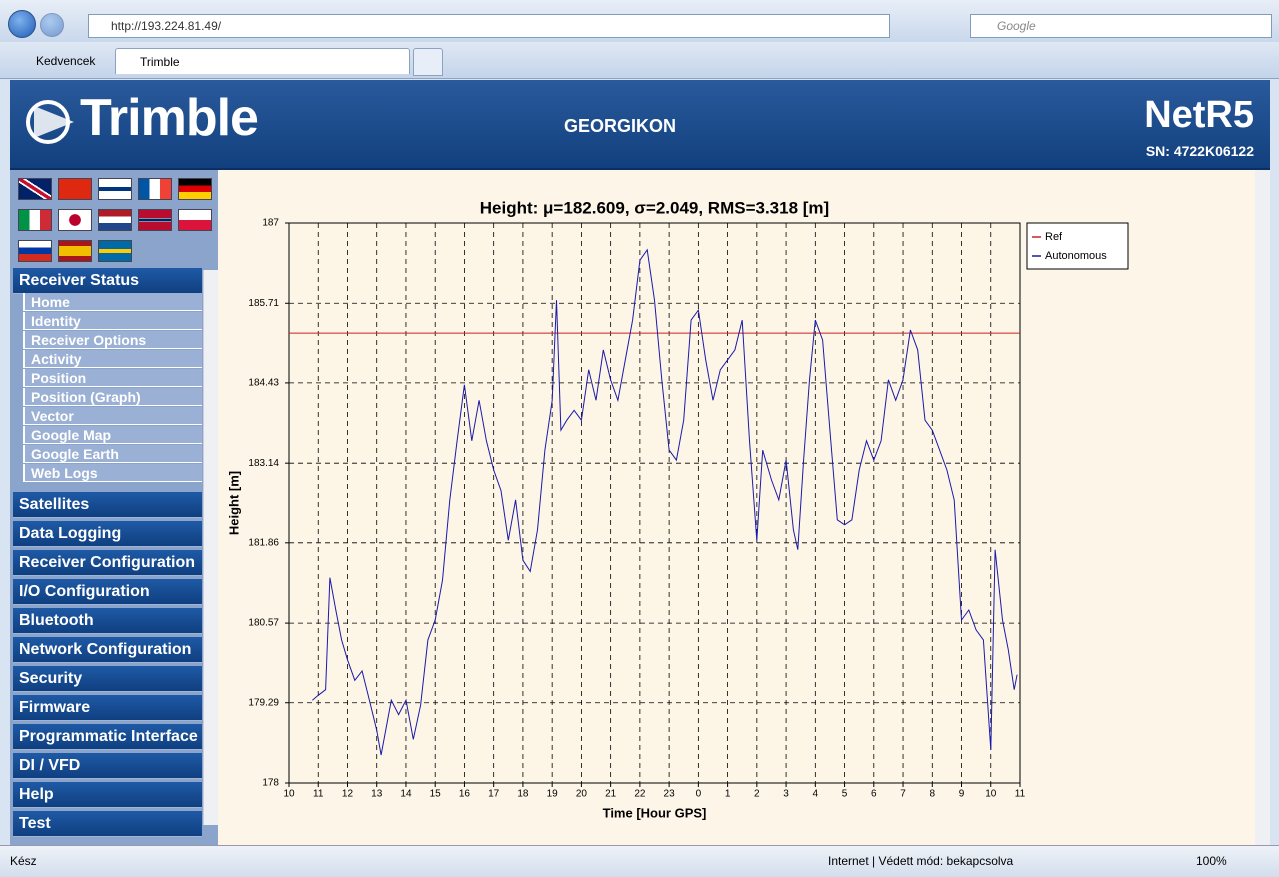 Image resolution: width=1279 pixels, height=877 pixels. What do you see at coordinates (874, 794) in the screenshot?
I see `x-tick-label: 6` at bounding box center [874, 794].